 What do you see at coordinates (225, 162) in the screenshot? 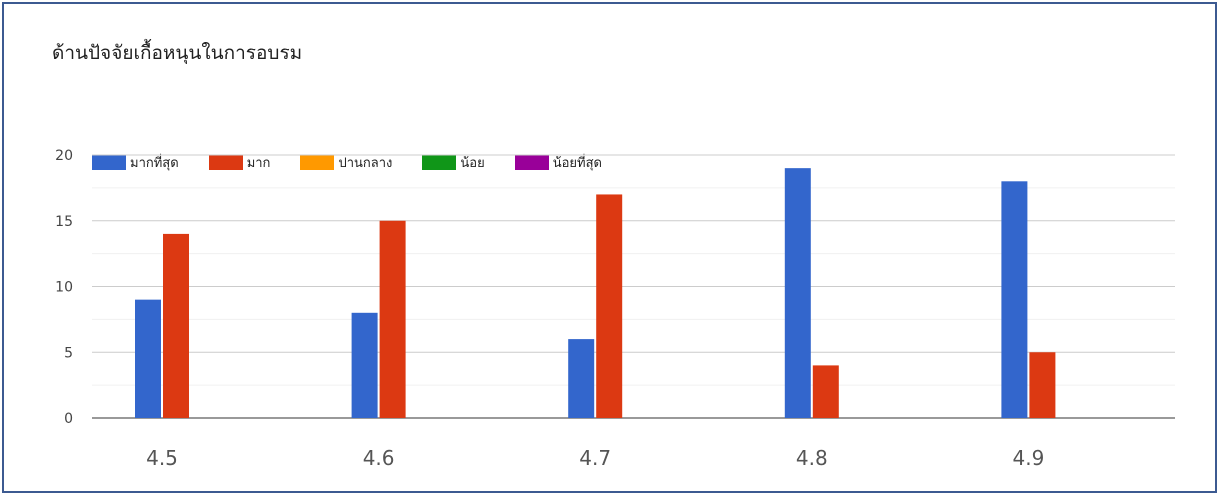
I see `legend-swatch-much` at bounding box center [225, 162].